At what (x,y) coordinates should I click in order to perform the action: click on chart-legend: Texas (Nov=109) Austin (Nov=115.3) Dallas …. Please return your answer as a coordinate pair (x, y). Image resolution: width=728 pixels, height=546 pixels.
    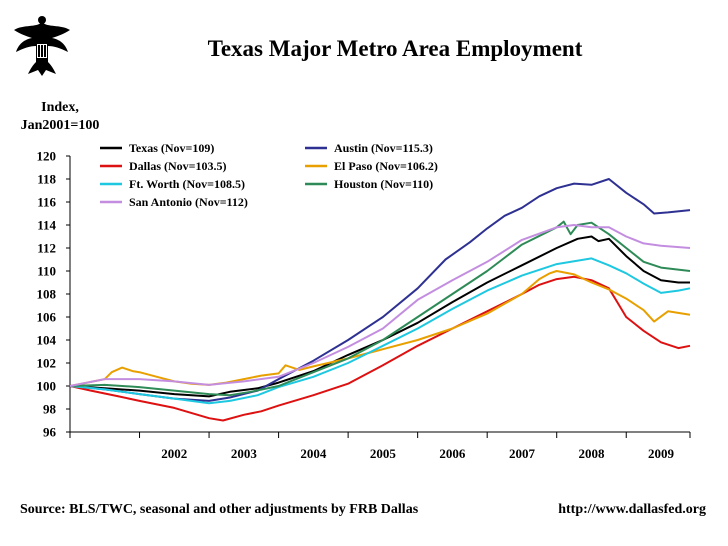
    Looking at the image, I should click on (269, 175).